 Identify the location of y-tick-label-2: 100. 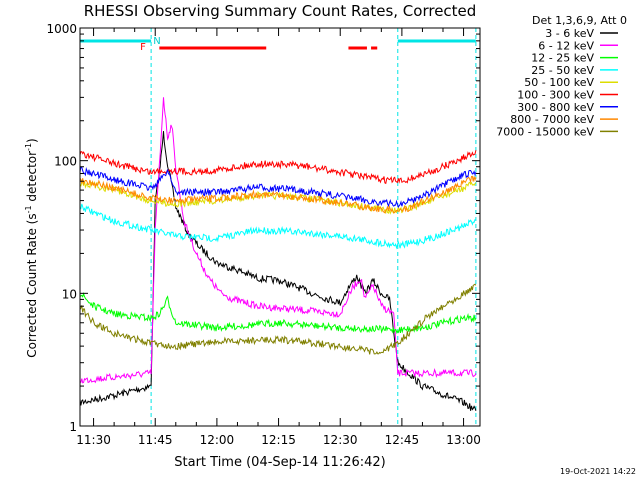
(65, 162).